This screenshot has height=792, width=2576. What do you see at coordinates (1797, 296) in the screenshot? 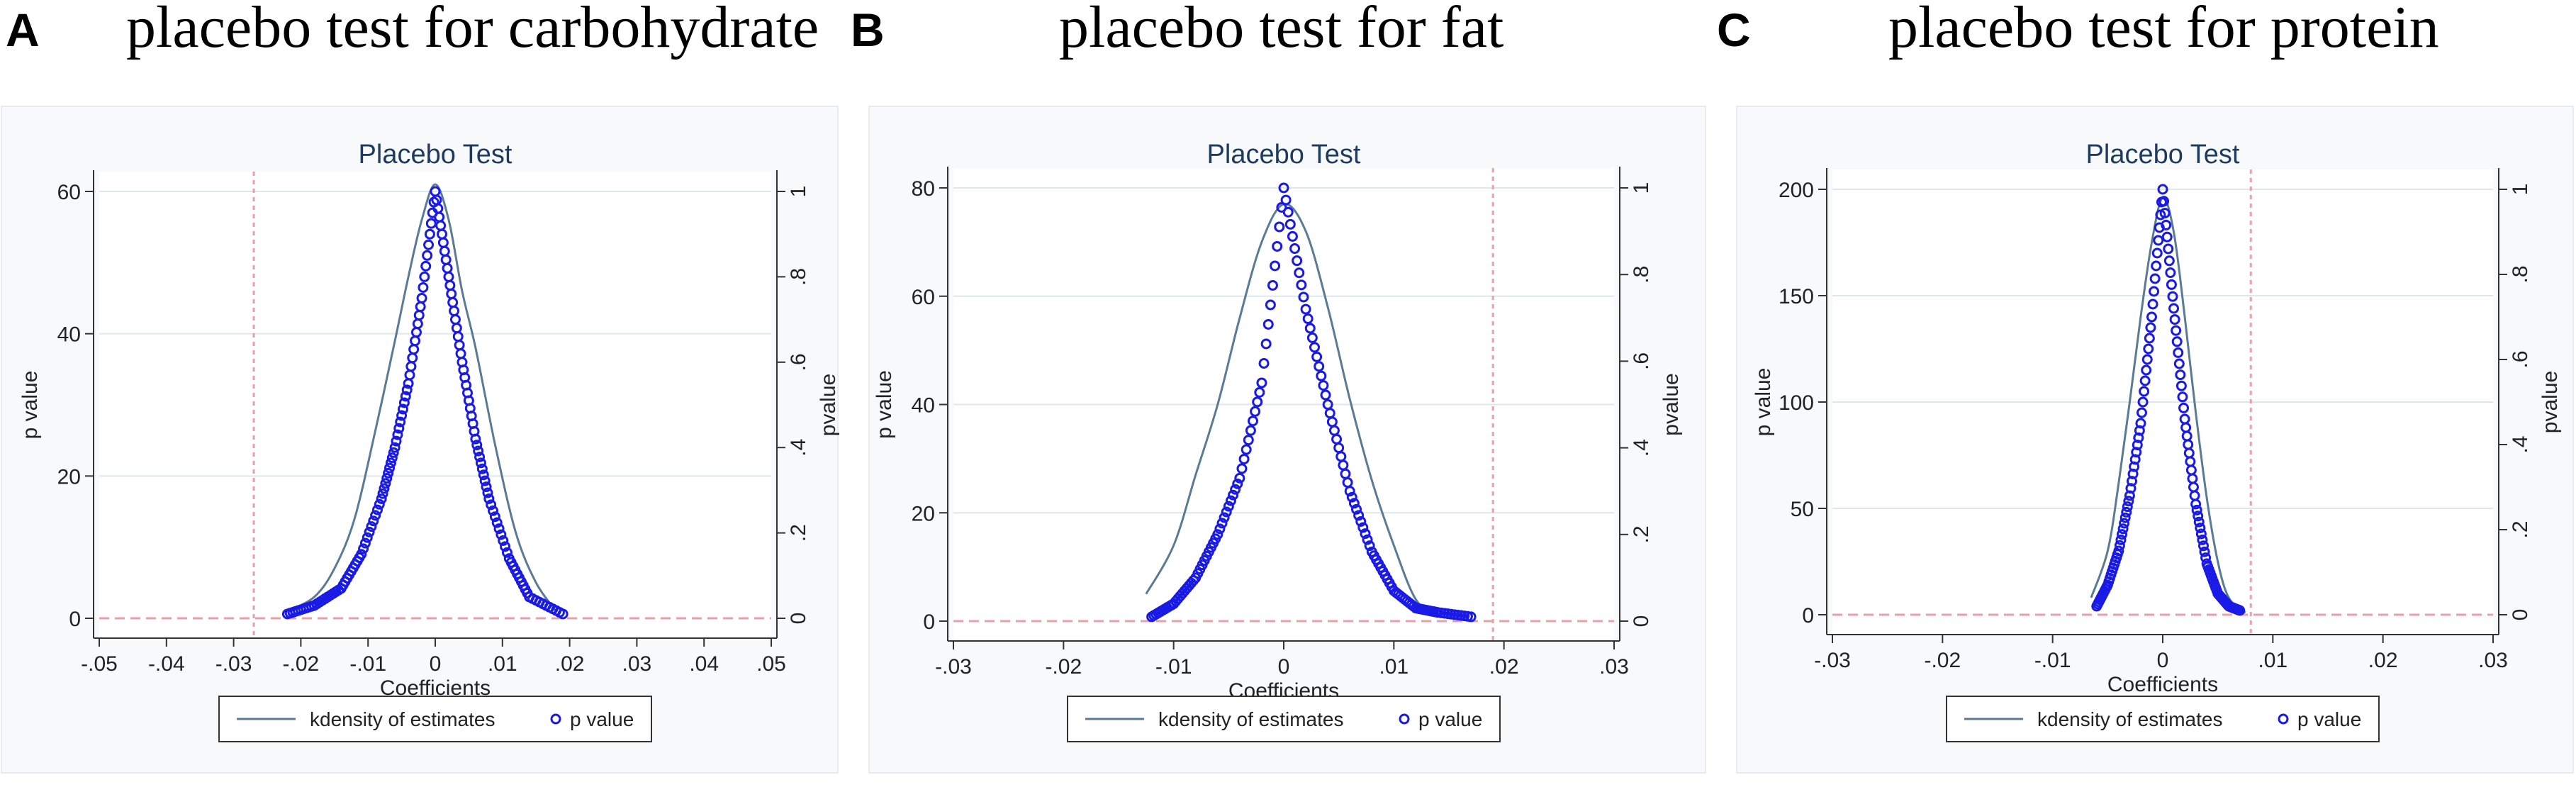
I see `y-left-tick-label: 150` at bounding box center [1797, 296].